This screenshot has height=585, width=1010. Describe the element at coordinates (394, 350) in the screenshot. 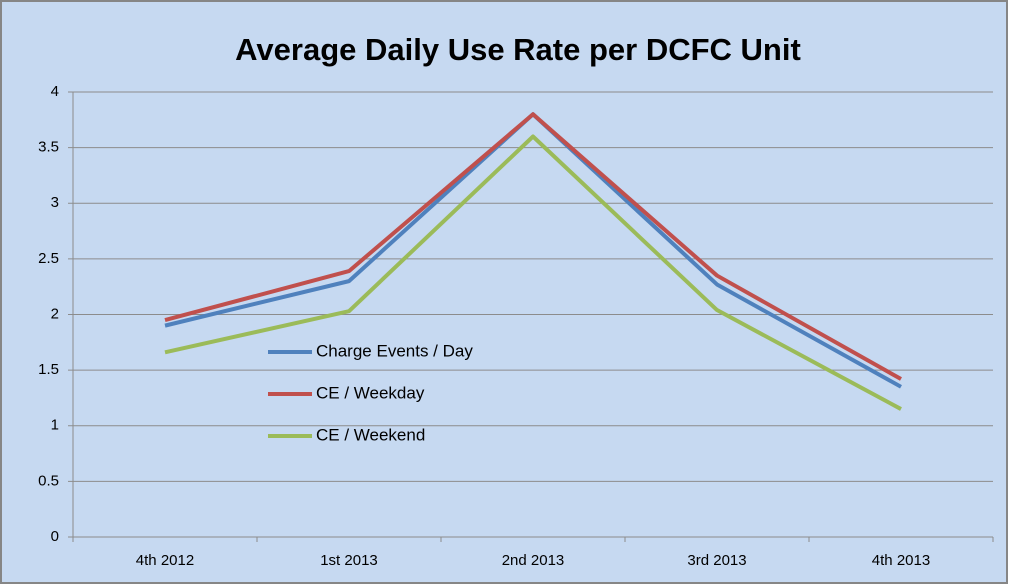

I see `legend-label: Charge Events / Day` at that location.